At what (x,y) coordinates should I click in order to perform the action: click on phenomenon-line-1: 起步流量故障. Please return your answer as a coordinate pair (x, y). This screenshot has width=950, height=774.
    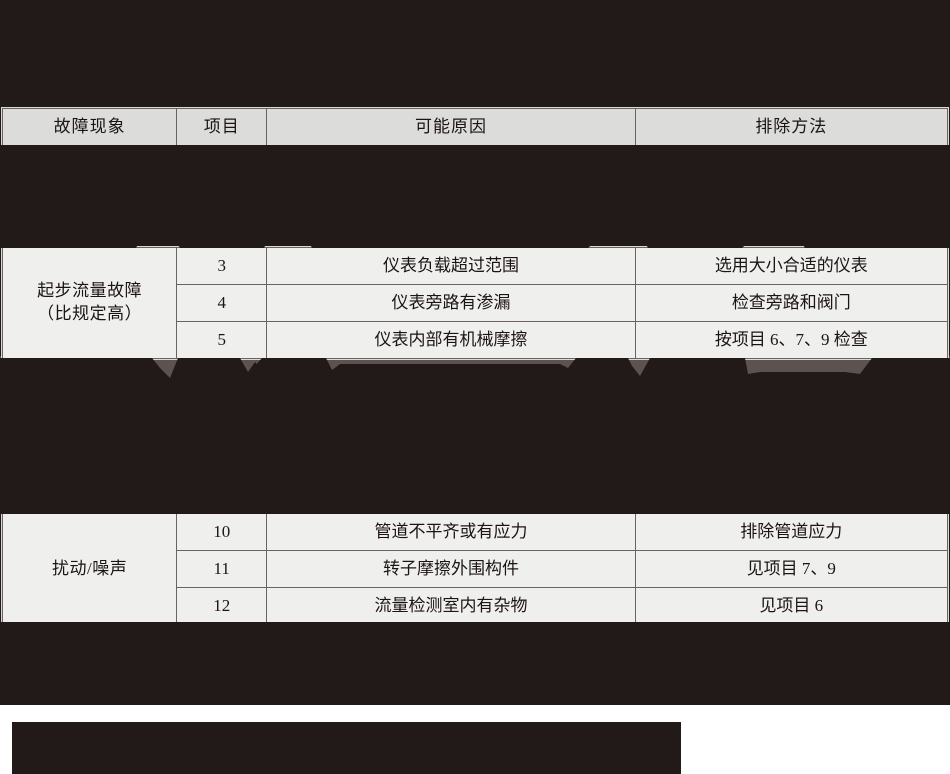
    Looking at the image, I should click on (90, 291).